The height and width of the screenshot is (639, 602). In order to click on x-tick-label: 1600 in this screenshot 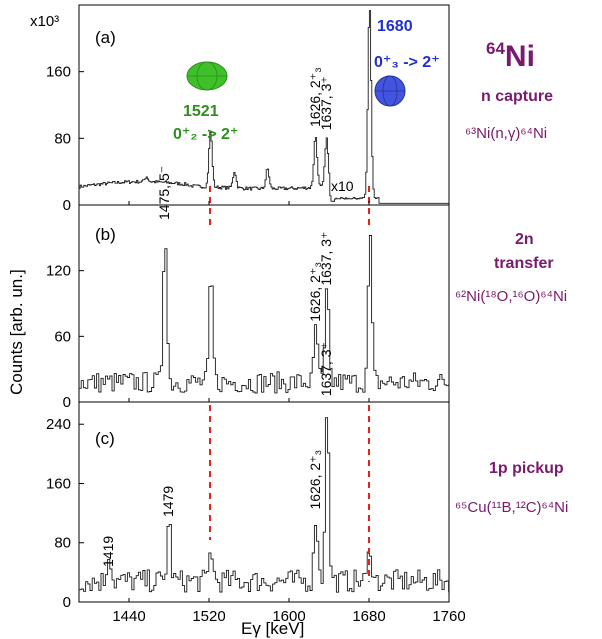, I will do `click(288, 616)`.